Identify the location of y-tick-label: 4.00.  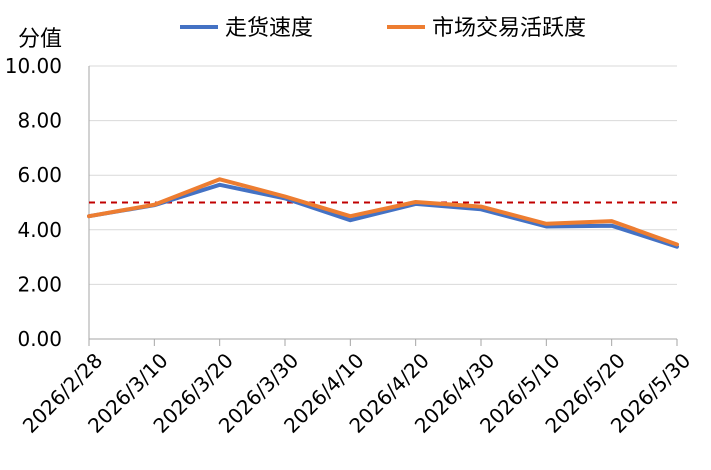
(39, 230).